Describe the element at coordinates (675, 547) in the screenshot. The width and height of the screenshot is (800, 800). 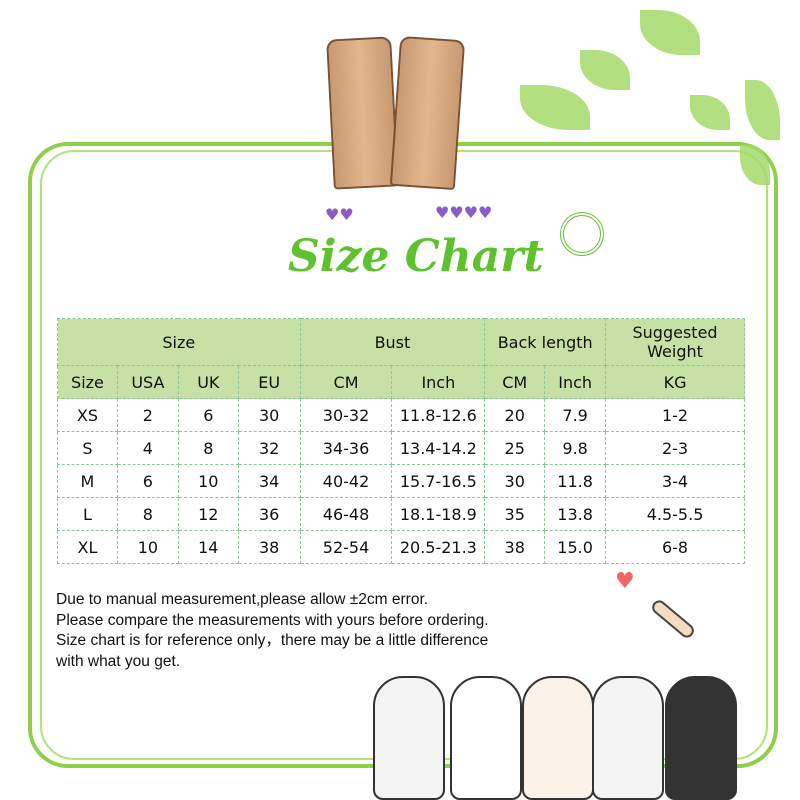
I see `table-cell: 6-8` at that location.